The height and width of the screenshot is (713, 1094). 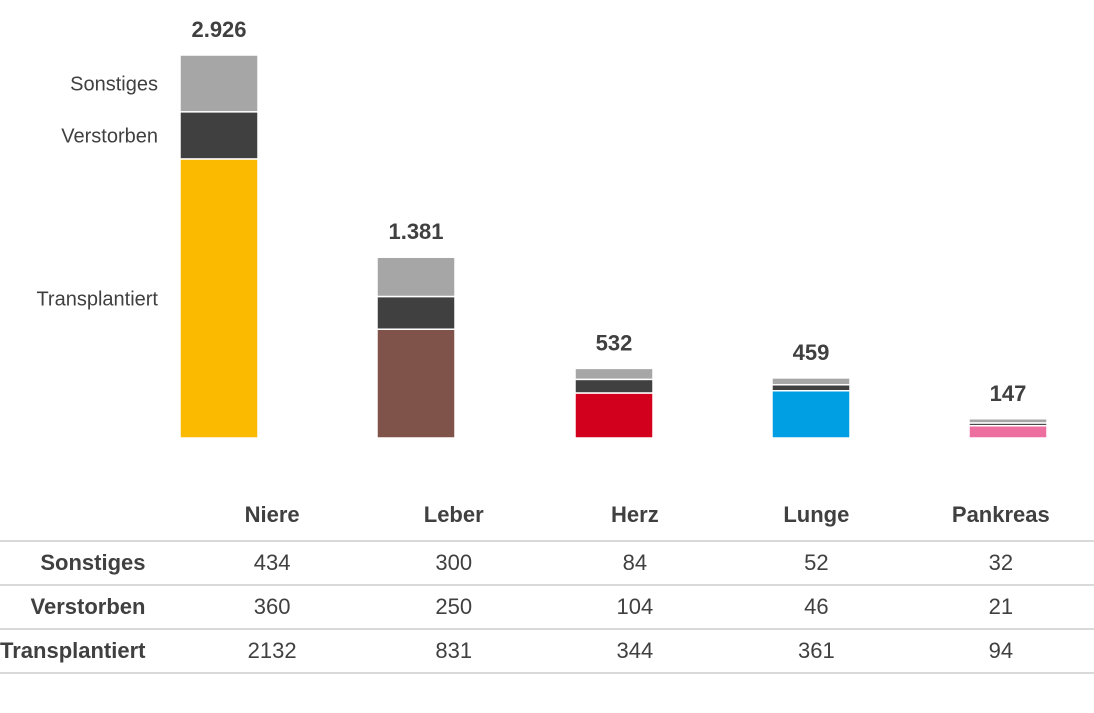 I want to click on total-label-niere: 2.926, so click(x=218, y=29).